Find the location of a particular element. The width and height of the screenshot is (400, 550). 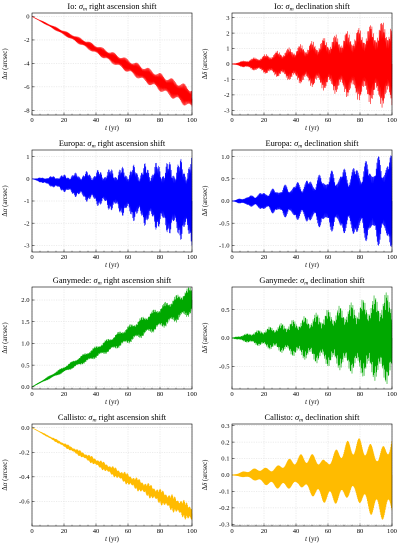

y-tick-label: 1.5 is located at coordinates (25, 322).